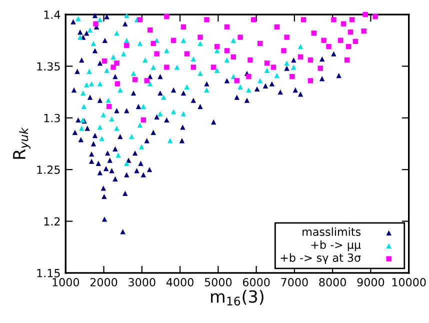 The image size is (429, 323). Describe the element at coordinates (180, 282) in the screenshot. I see `x-tick-label: 4000` at that location.